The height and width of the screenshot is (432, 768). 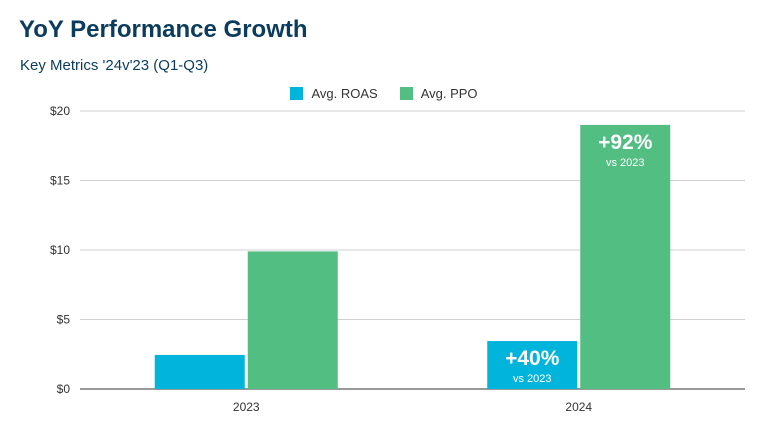 What do you see at coordinates (64, 389) in the screenshot?
I see `y-tick-label: $0` at bounding box center [64, 389].